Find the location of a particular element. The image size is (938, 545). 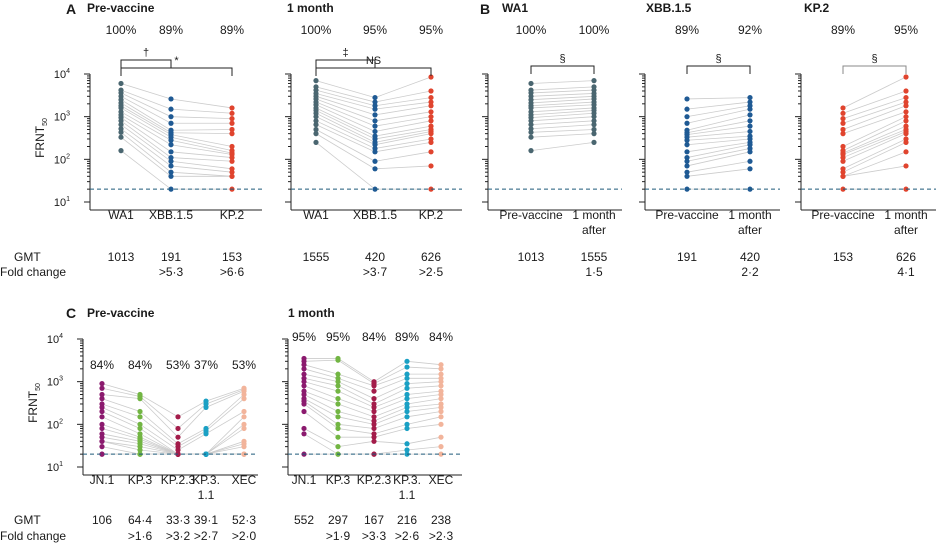

x-tick-label: after is located at coordinates (750, 230).